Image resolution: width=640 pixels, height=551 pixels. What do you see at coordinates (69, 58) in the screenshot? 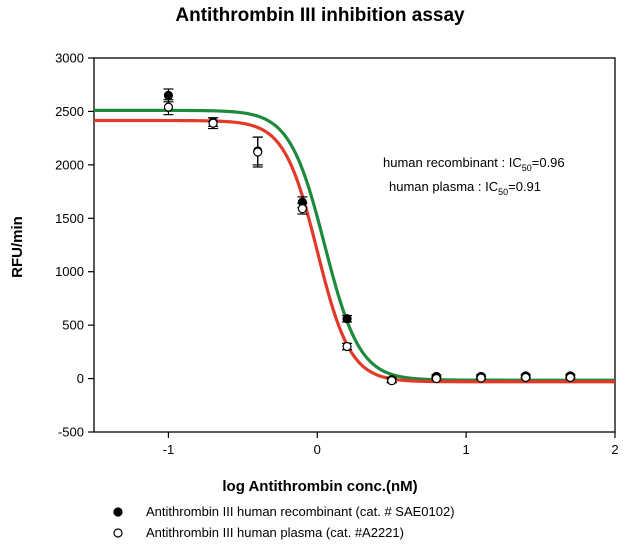
I see `y-tick-label: 3000` at bounding box center [69, 58].